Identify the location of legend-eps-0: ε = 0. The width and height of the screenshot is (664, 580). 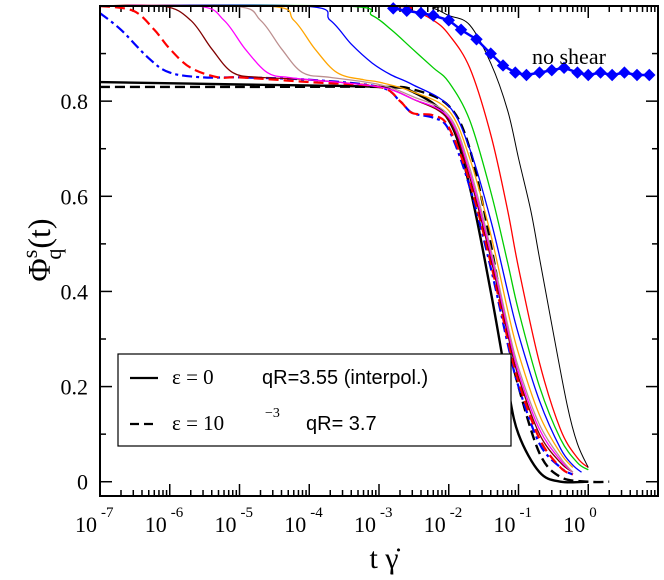
(193, 377).